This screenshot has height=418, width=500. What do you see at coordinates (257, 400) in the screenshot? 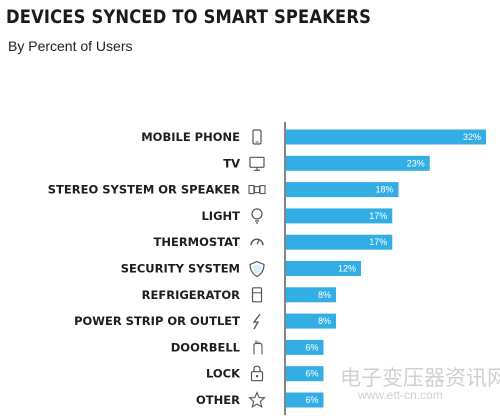
I see `star-icon` at bounding box center [257, 400].